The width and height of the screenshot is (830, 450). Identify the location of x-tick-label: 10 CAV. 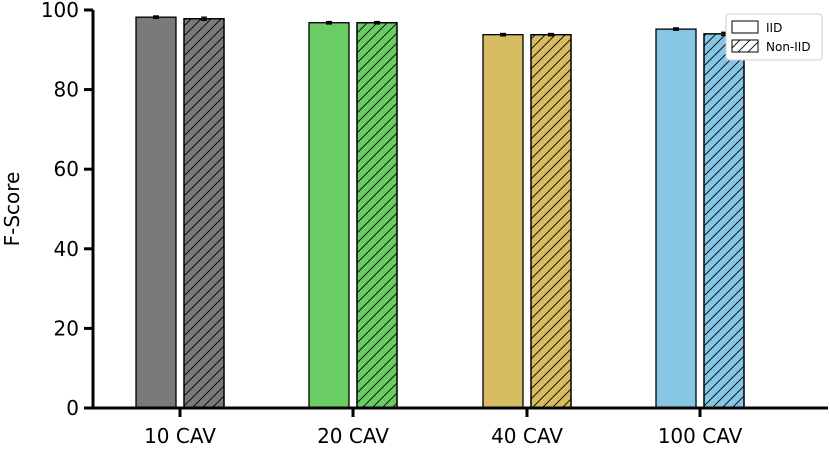
(180, 436).